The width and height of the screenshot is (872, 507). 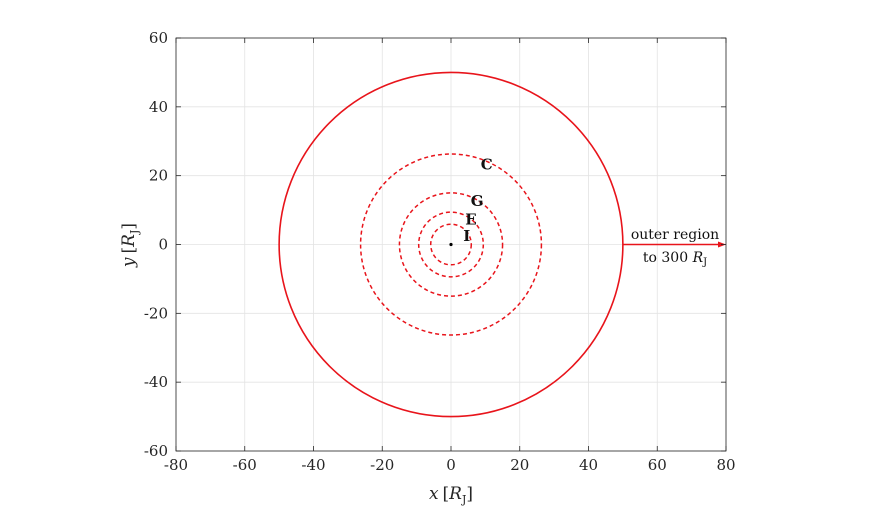 I want to click on y-tick-label: -60, so click(x=156, y=451).